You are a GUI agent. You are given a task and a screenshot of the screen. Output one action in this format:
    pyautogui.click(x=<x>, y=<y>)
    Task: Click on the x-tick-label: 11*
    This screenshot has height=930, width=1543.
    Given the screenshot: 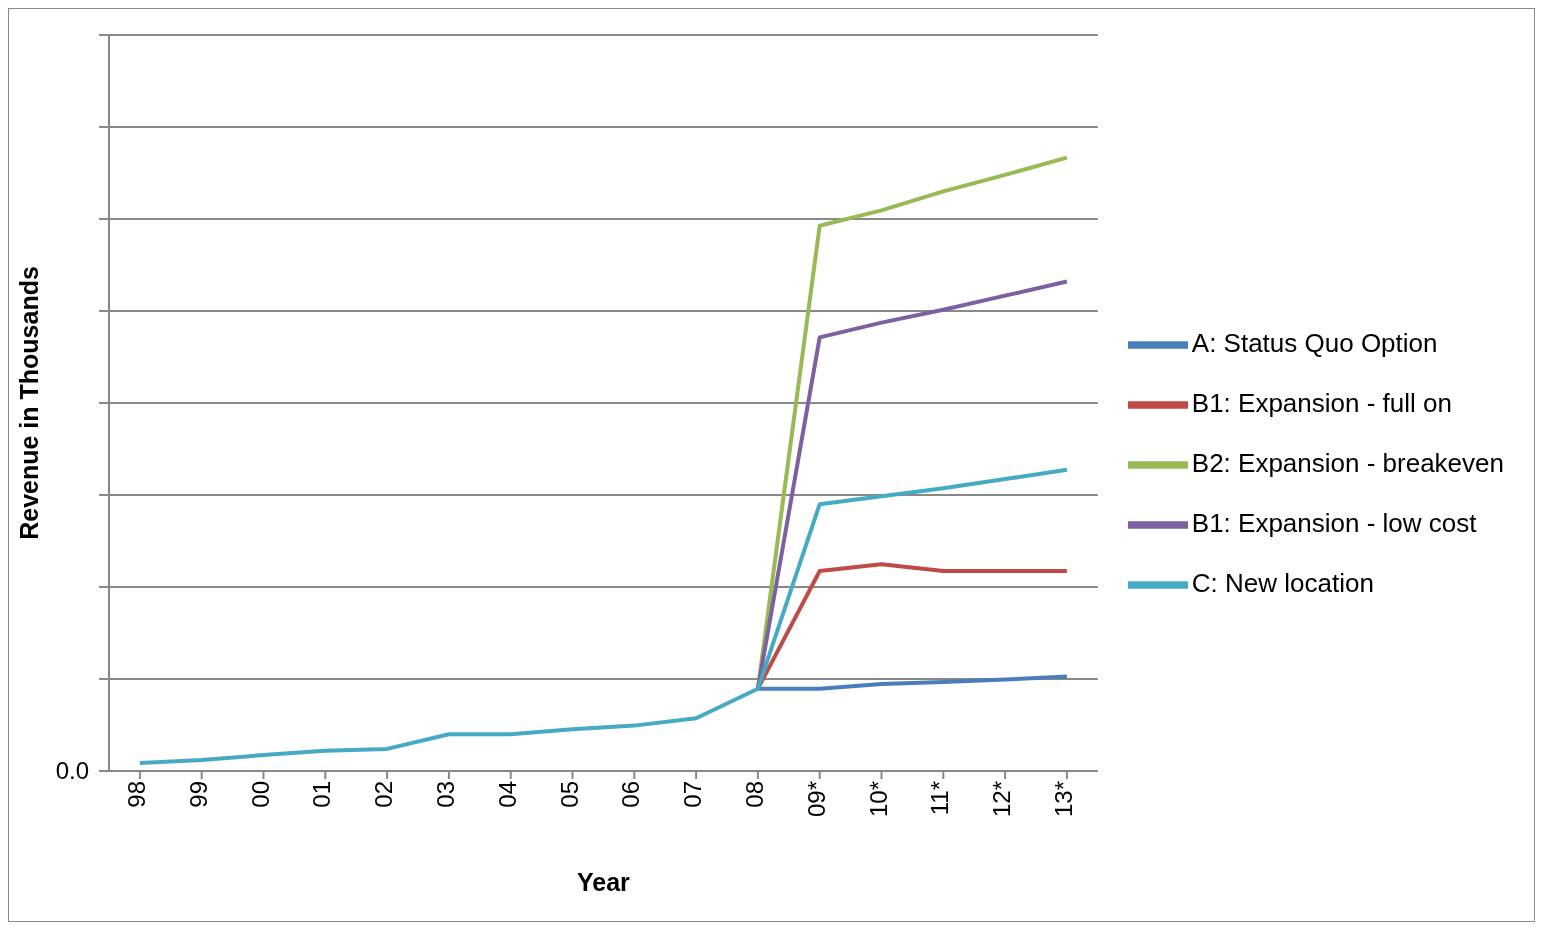 What is the action you would take?
    pyautogui.click(x=940, y=798)
    